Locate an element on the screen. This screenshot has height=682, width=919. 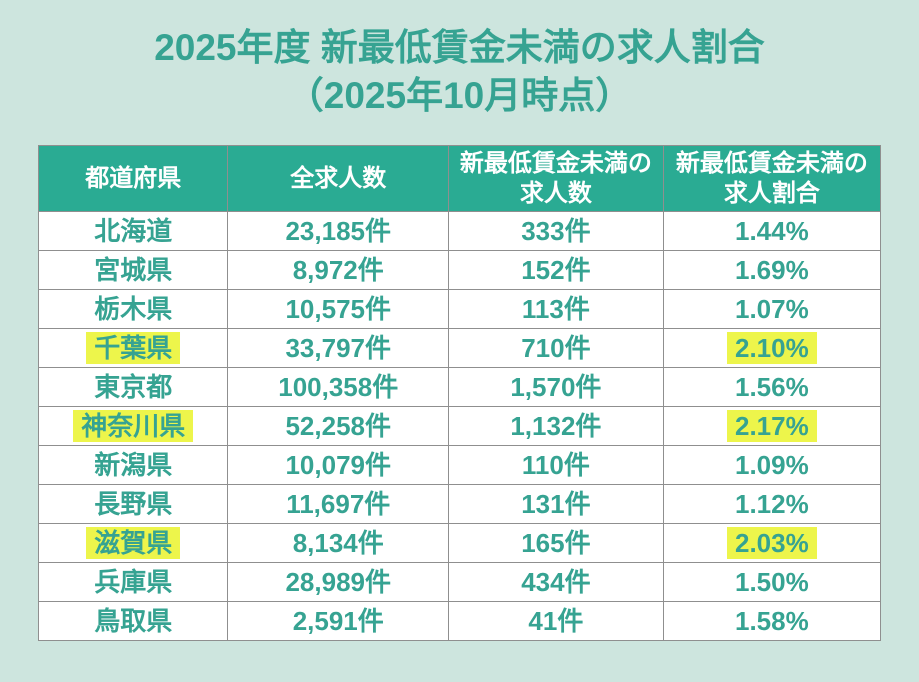
prefecture-label: 千葉県 is located at coordinates (133, 348).